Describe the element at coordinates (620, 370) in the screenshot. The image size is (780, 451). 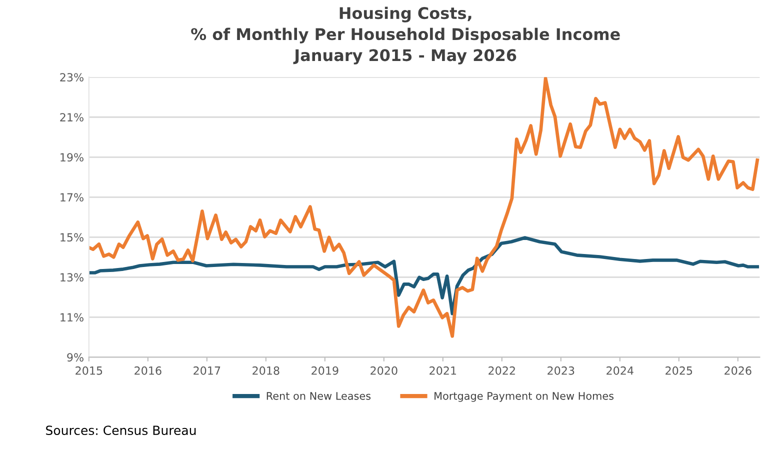
I see `x-tick-label: 2024` at that location.